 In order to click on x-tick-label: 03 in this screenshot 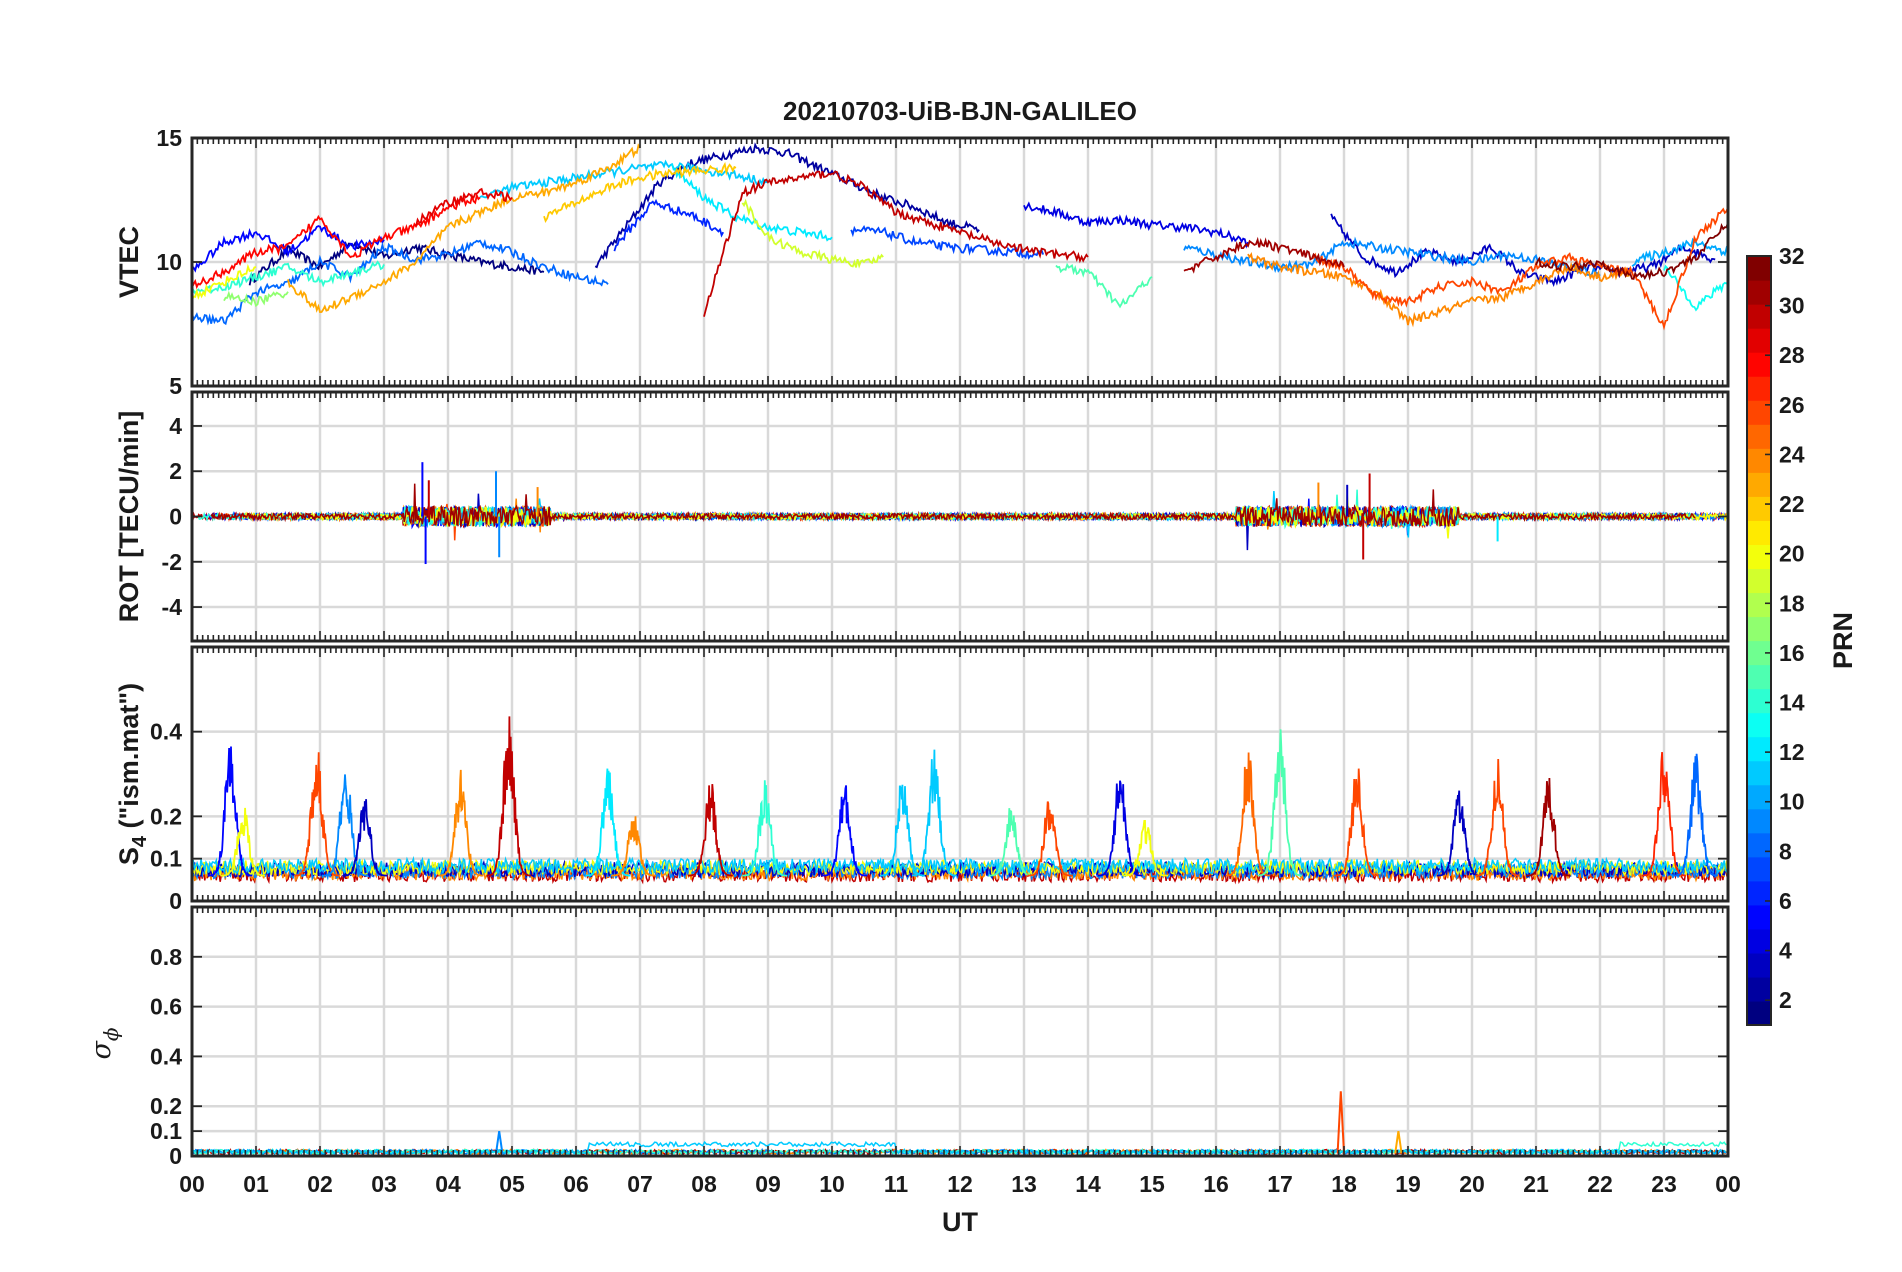, I will do `click(384, 1184)`.